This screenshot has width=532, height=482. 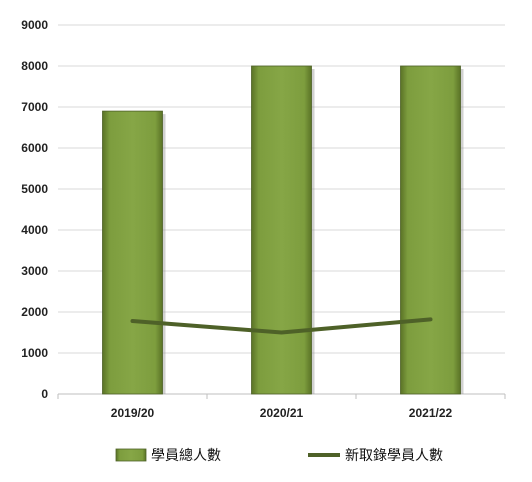 What do you see at coordinates (34, 230) in the screenshot?
I see `y-tick-label: 4000` at bounding box center [34, 230].